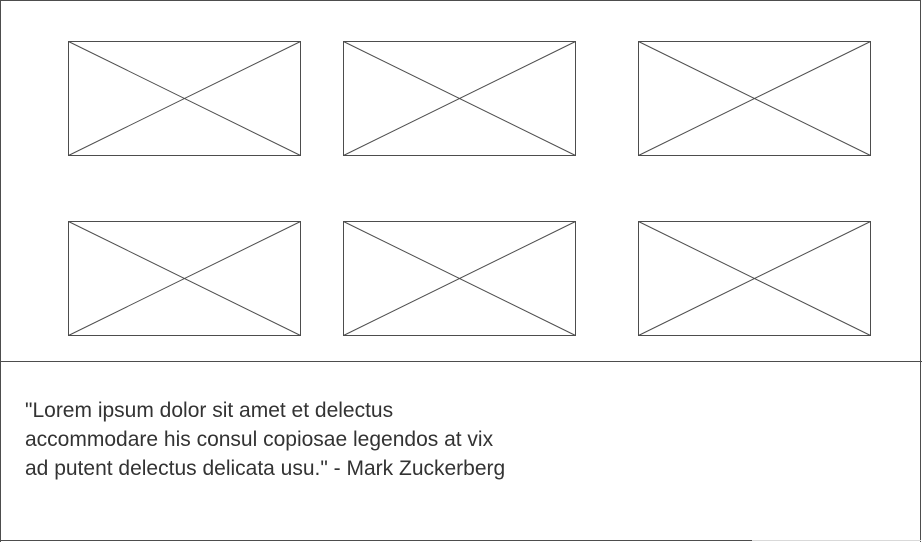  What do you see at coordinates (376, 540) in the screenshot?
I see `bottom-border` at bounding box center [376, 540].